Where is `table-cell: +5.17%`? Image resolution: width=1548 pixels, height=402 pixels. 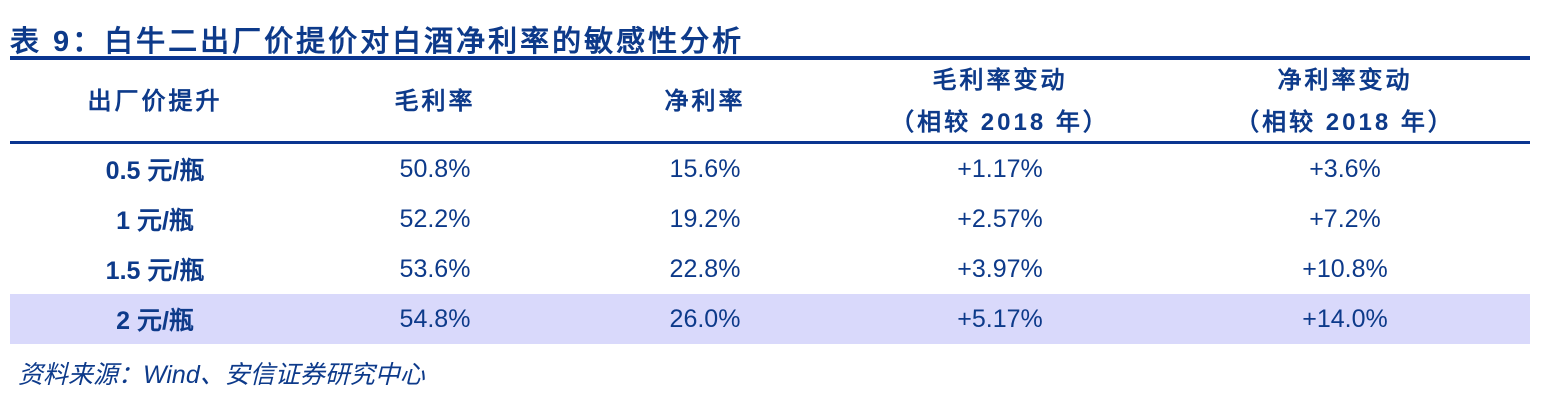 table-cell: +5.17% is located at coordinates (1000, 319).